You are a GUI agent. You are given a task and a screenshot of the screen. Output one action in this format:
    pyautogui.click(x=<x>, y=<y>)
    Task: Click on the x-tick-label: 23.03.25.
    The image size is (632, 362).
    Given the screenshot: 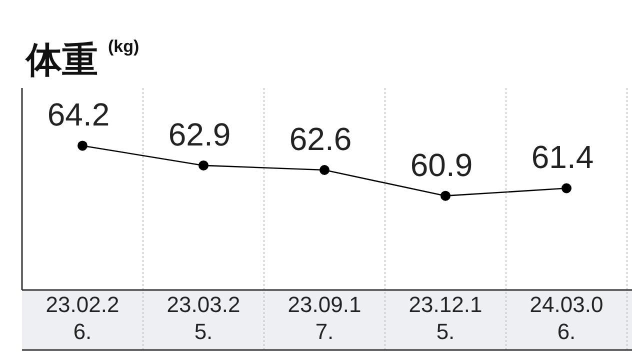 What is the action you would take?
    pyautogui.click(x=203, y=318)
    